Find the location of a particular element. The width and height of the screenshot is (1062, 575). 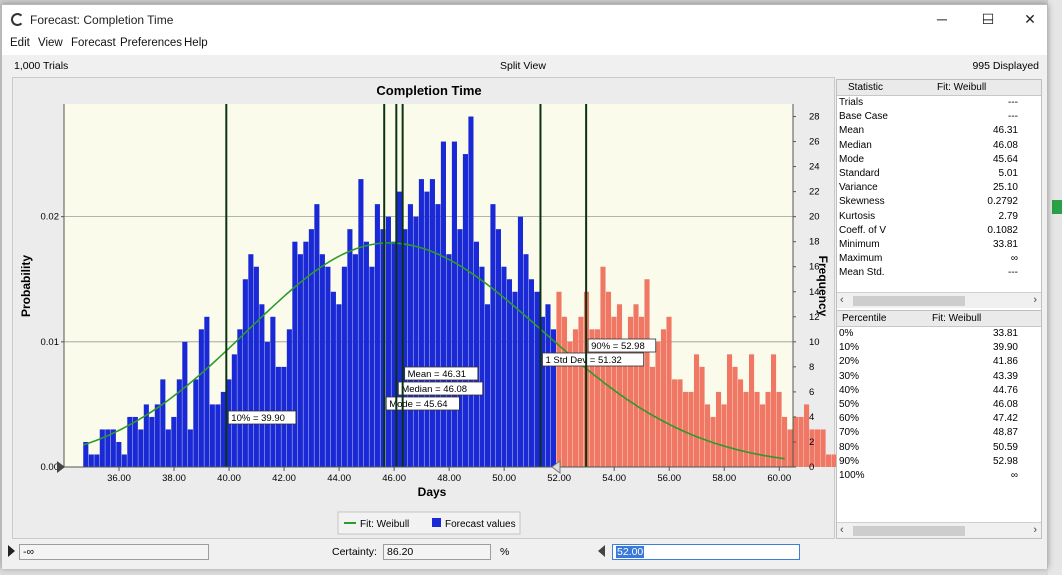

row-value: 48.87 is located at coordinates (1005, 433).